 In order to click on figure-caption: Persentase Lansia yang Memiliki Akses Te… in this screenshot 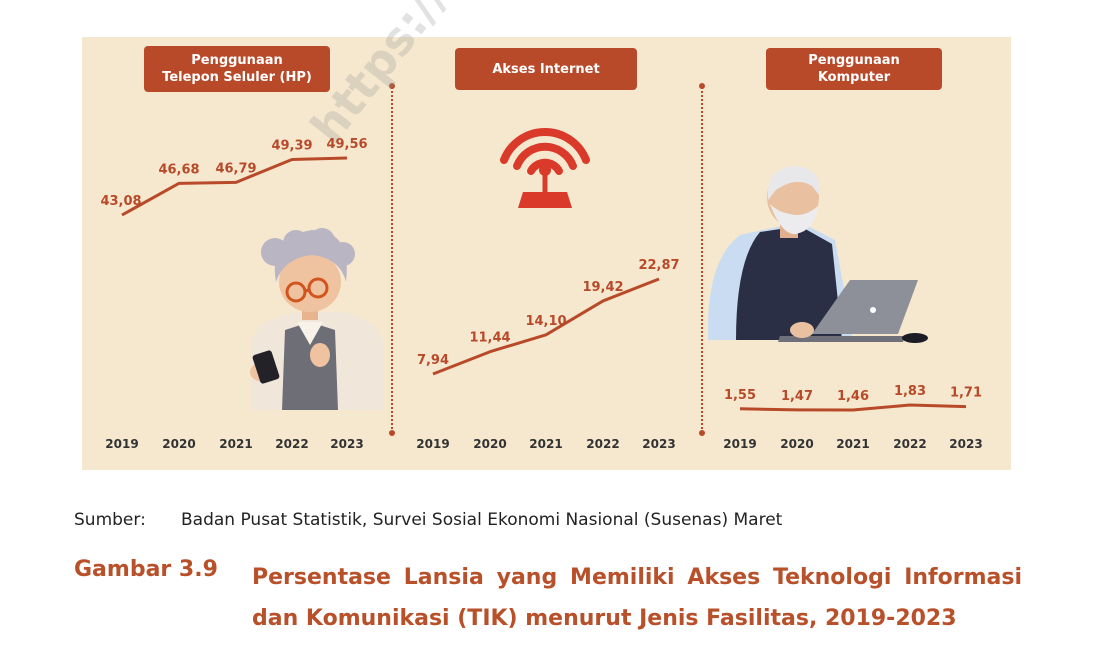, I will do `click(637, 598)`.